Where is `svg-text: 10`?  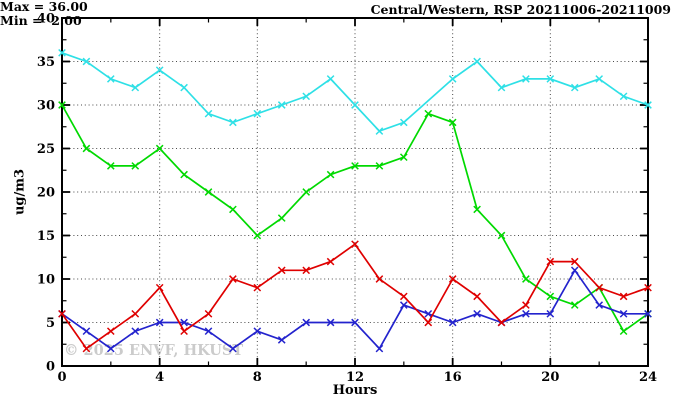
svg-text: 10 is located at coordinates (46, 280).